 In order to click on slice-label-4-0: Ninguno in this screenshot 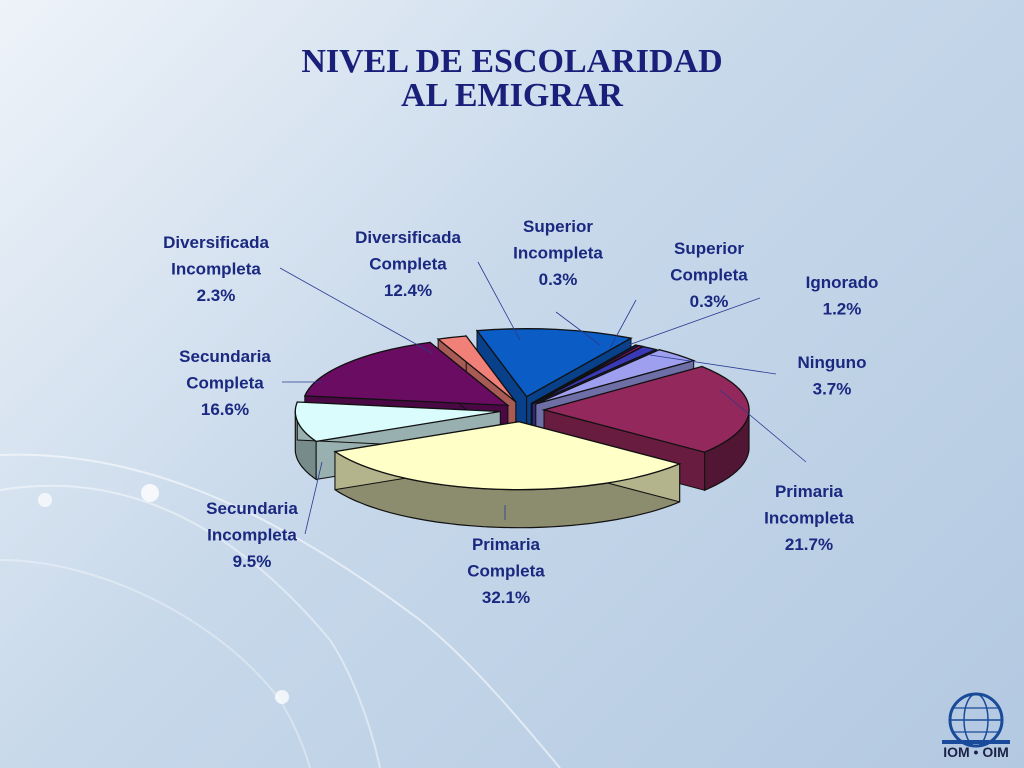, I will do `click(832, 362)`.